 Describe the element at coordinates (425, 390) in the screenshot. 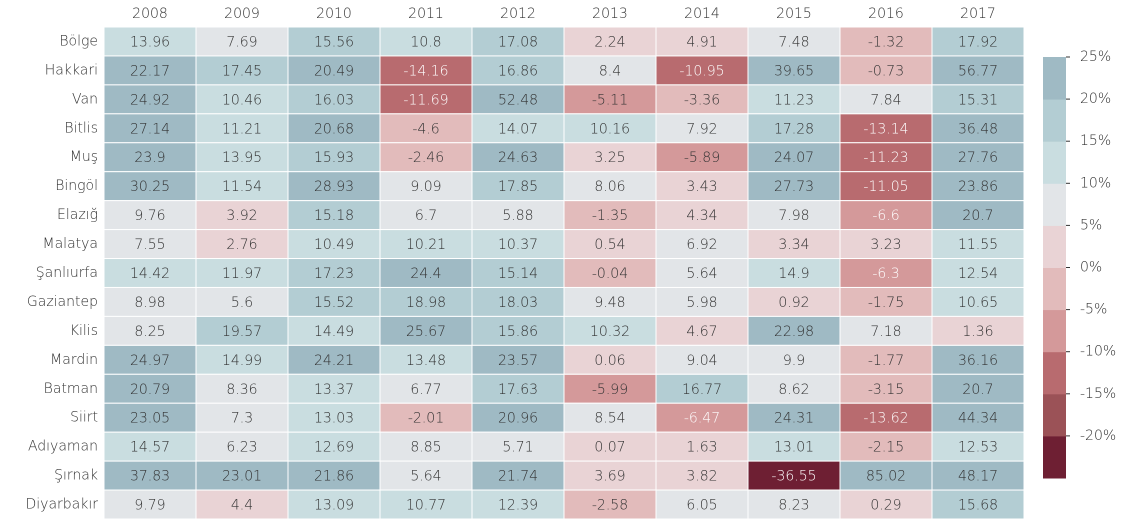

I see `cell-value: 6.77` at that location.